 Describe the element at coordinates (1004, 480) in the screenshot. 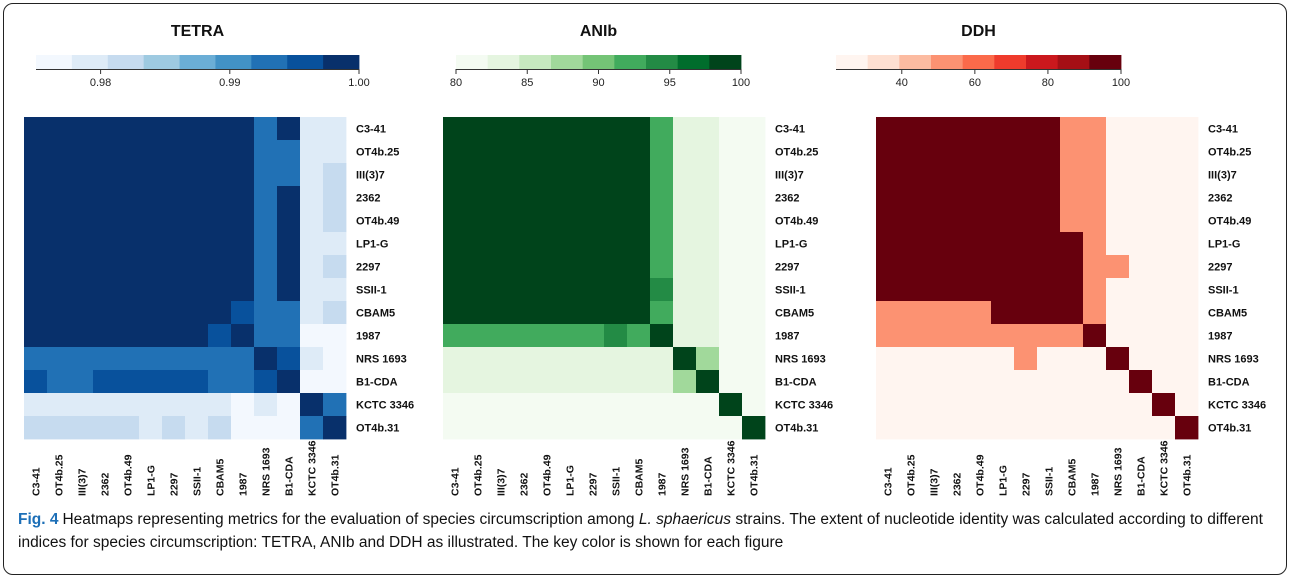

I see `column-label: LP1-G` at that location.